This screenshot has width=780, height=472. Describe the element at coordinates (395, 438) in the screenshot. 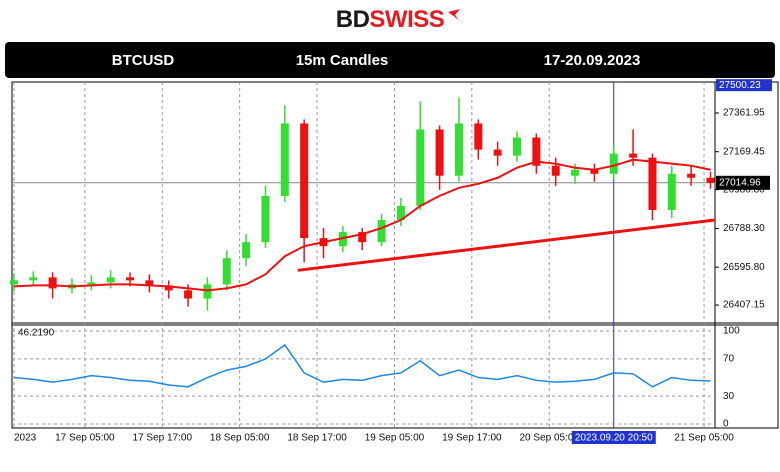

I see `x-tick-label: 19 Sep 05:00` at that location.